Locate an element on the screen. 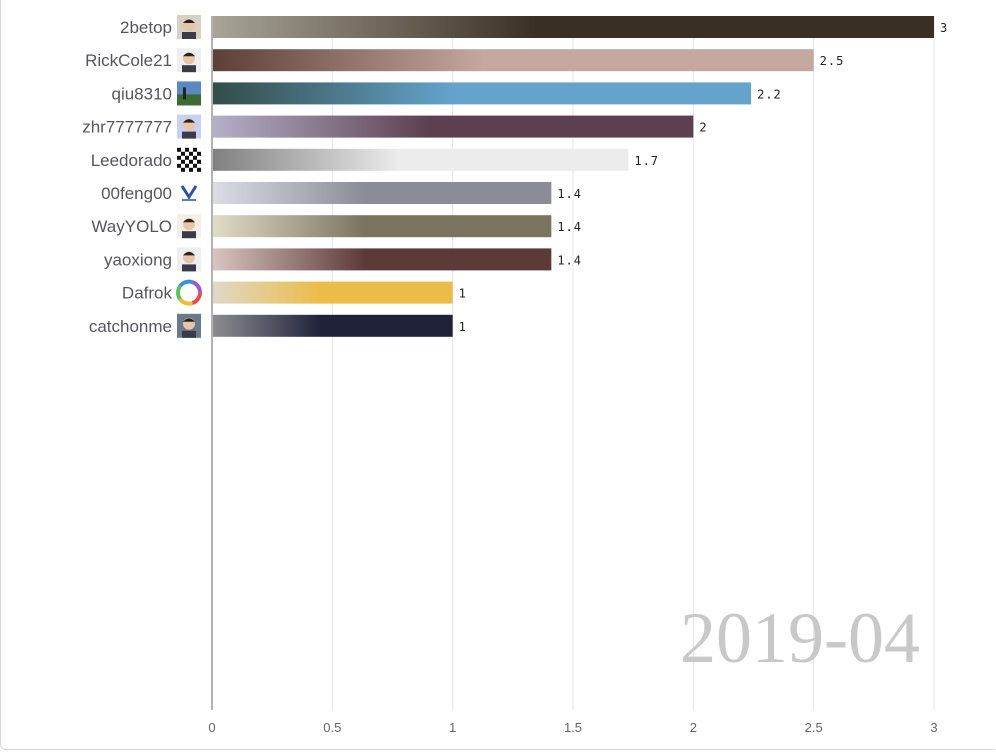  x-axis-tick-labels: 0 0.5 1 1.5 2 2.5 3 is located at coordinates (572, 727).